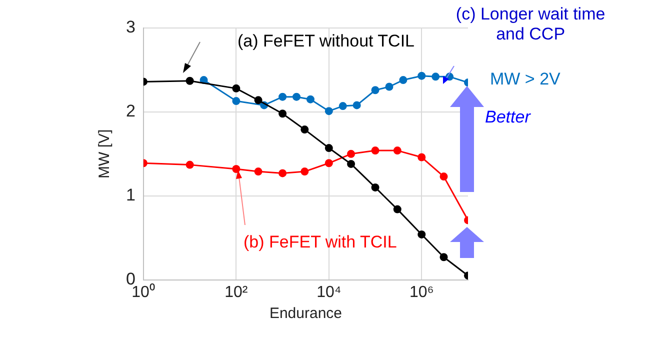 This screenshot has height=340, width=660. Describe the element at coordinates (144, 291) in the screenshot. I see `x-tick-label: 10⁰` at that location.